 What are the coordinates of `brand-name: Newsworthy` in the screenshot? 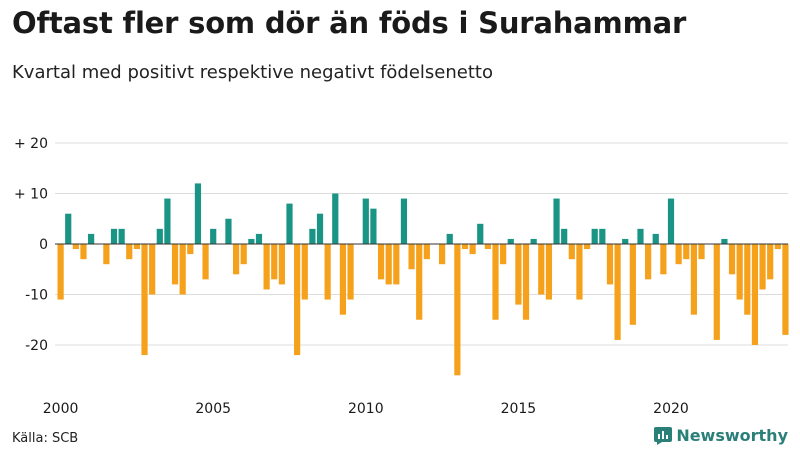 It's located at (732, 435).